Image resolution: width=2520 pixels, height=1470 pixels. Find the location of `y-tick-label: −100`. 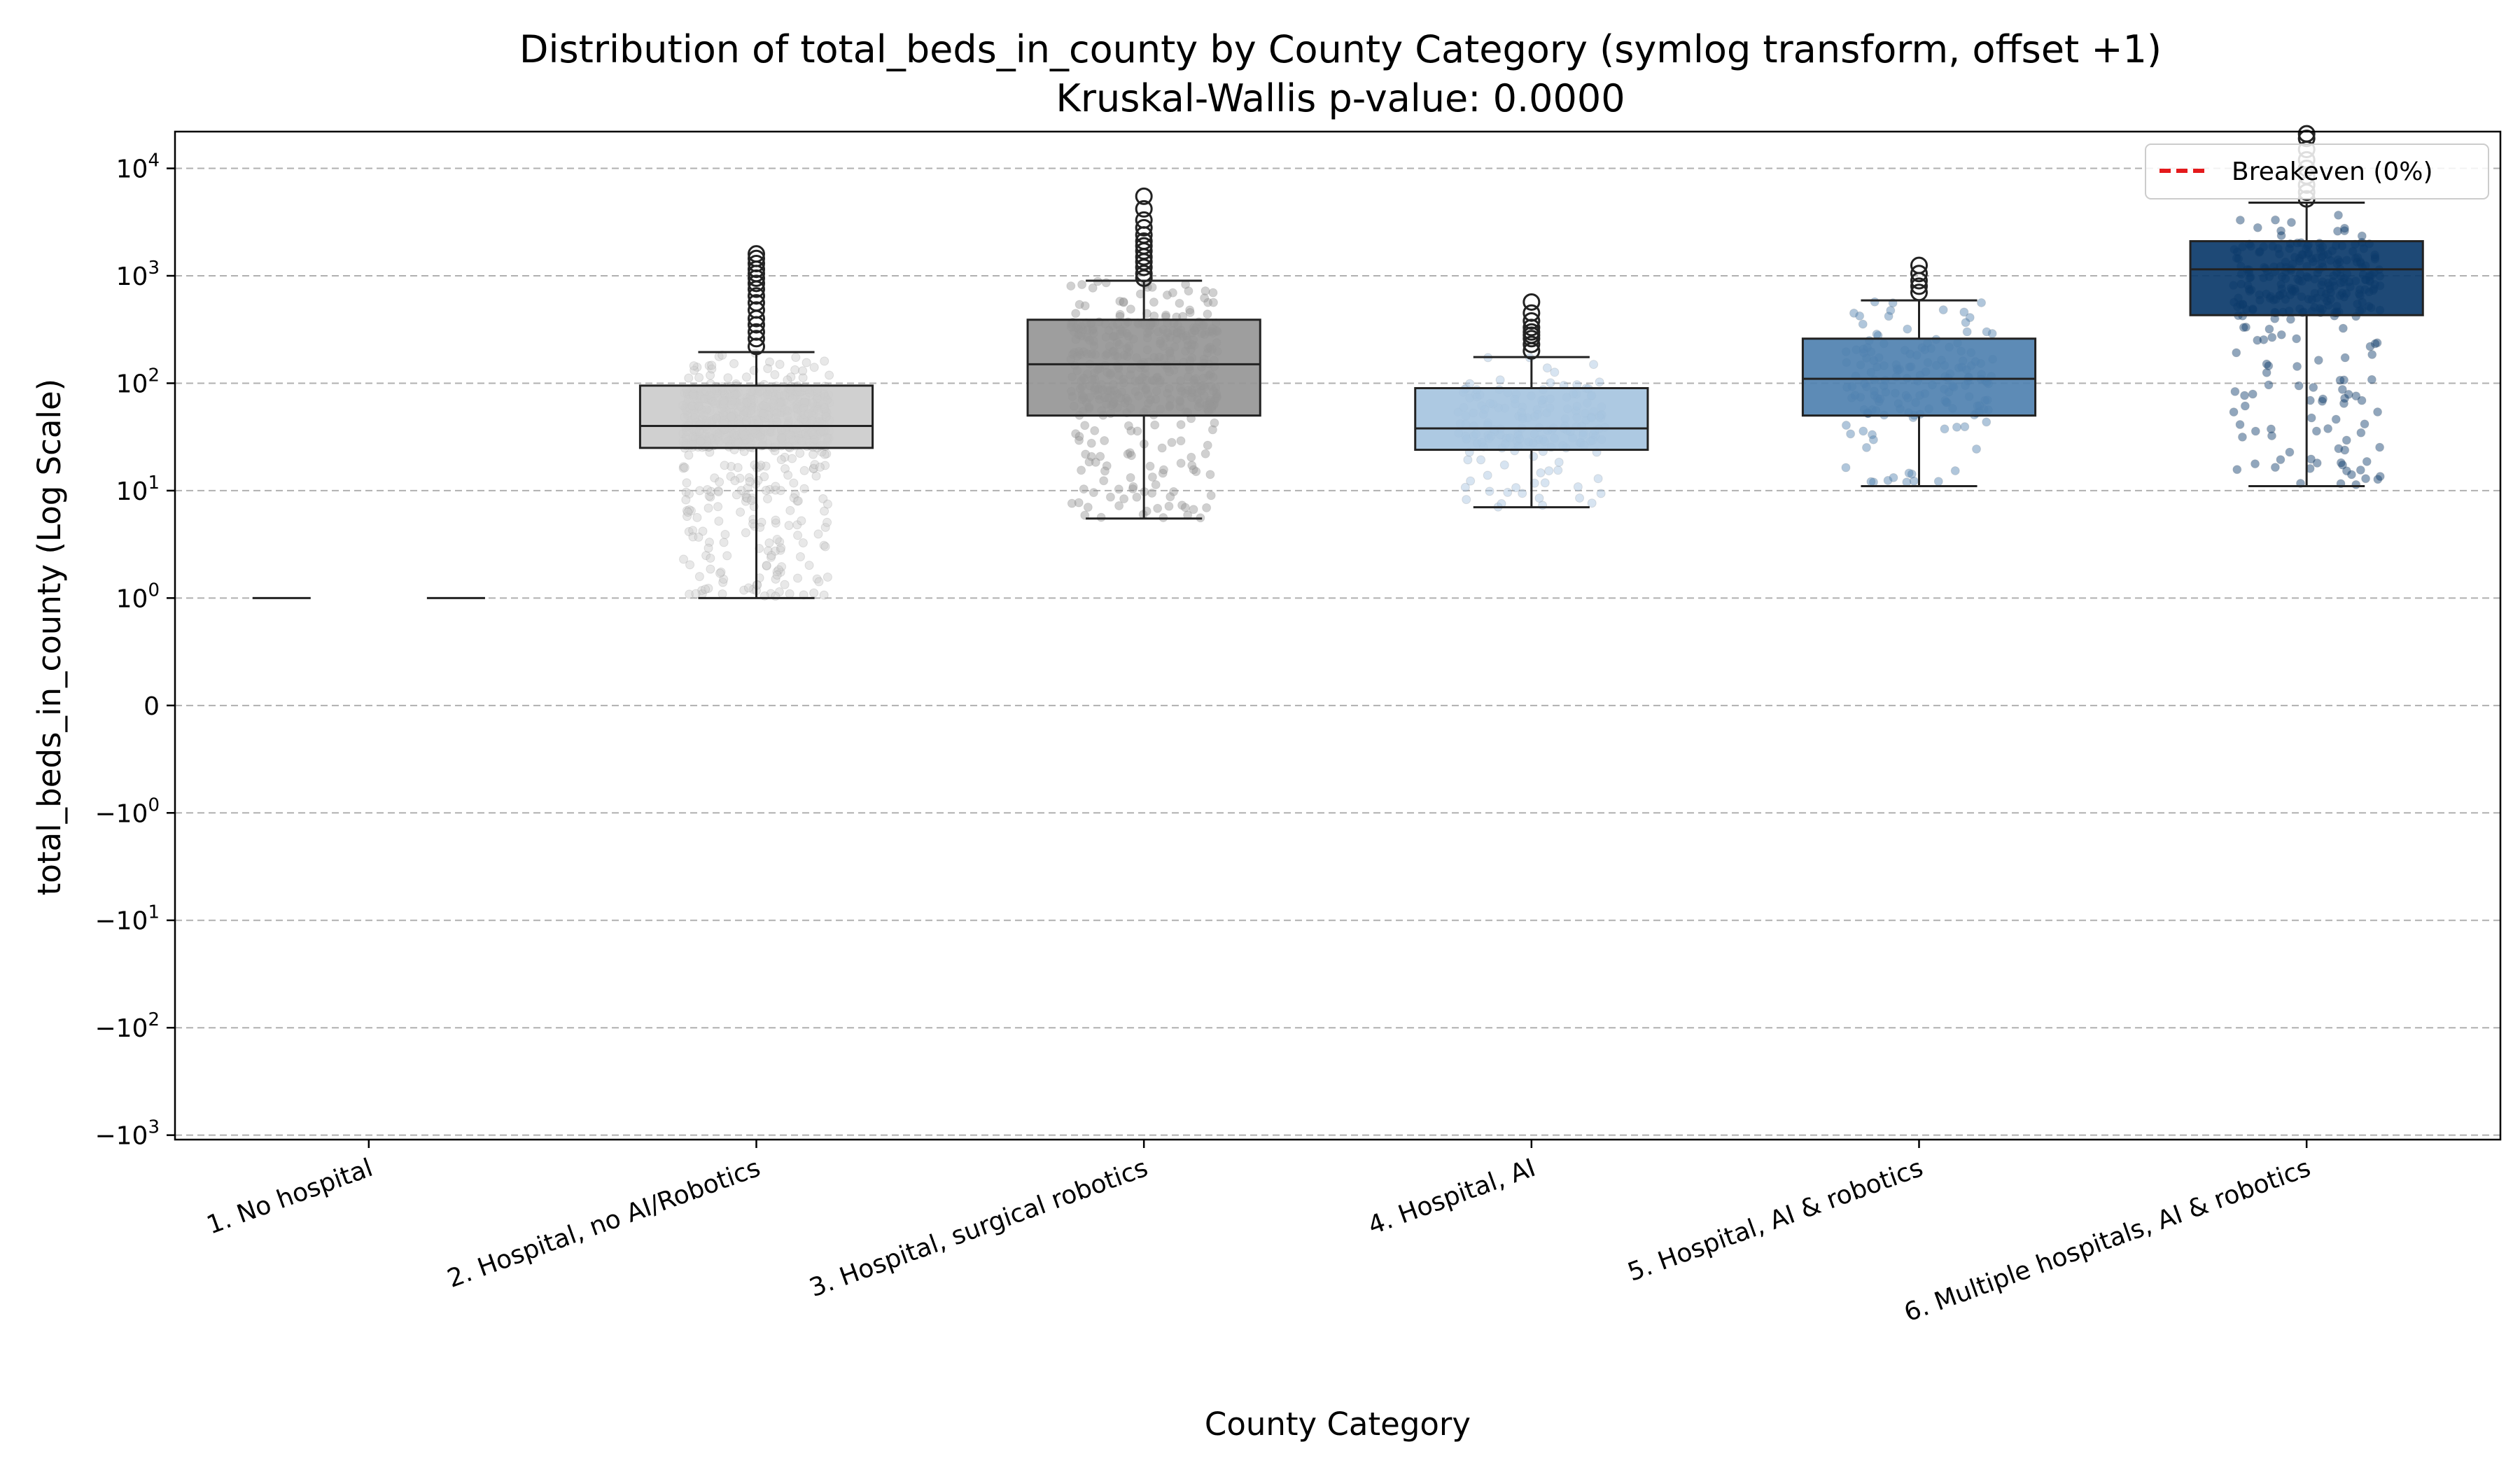

y-tick-label: −100 is located at coordinates (127, 811).